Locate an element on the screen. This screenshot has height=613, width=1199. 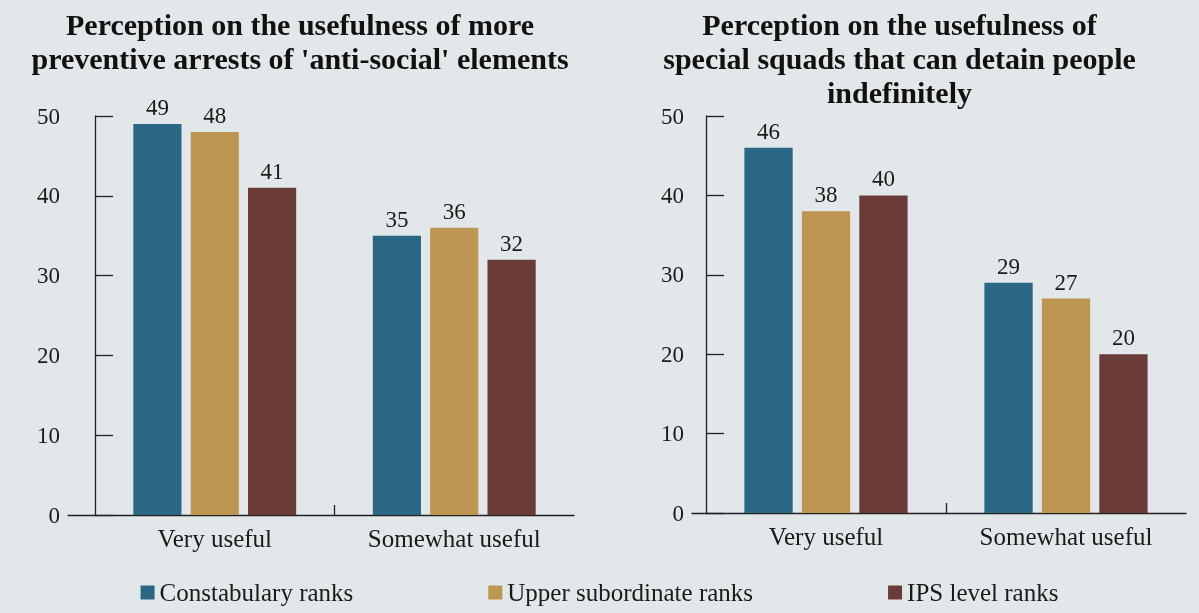
legend-label: IPS level ranks is located at coordinates (983, 592).